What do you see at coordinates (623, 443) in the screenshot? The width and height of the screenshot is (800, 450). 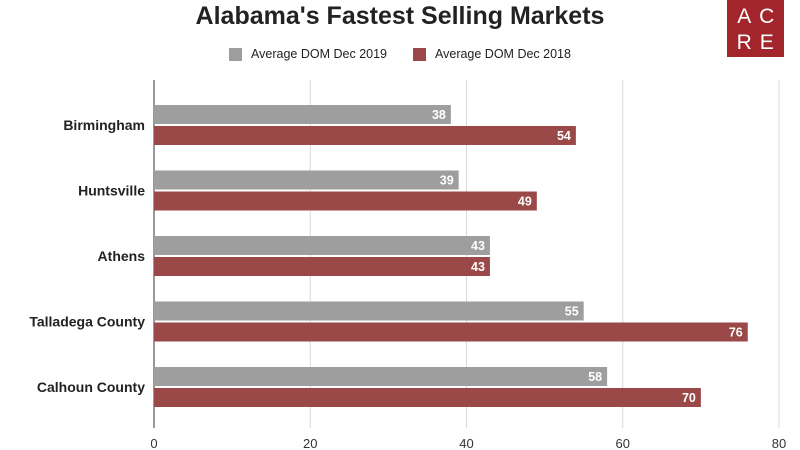 I see `x-tick-label: 60` at bounding box center [623, 443].